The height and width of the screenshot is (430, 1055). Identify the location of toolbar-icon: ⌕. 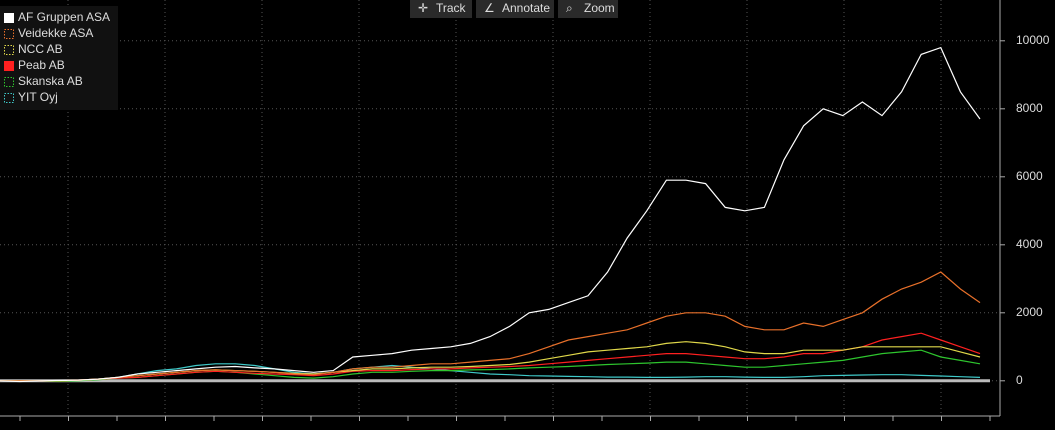
(569, 8).